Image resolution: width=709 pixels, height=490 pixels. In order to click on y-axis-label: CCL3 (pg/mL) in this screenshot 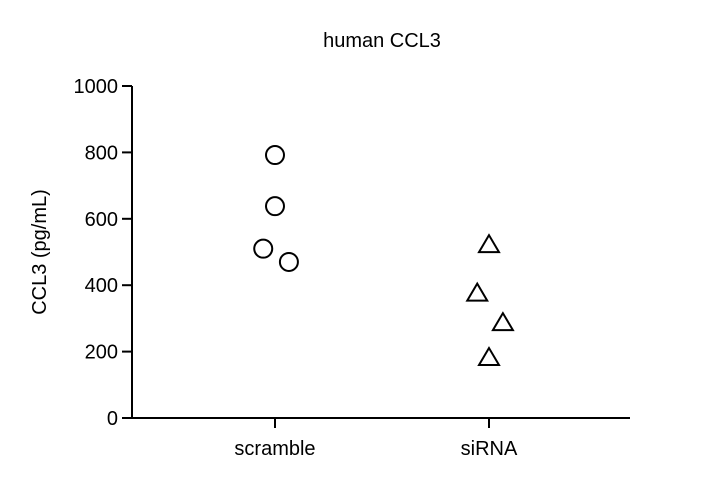, I will do `click(40, 252)`.